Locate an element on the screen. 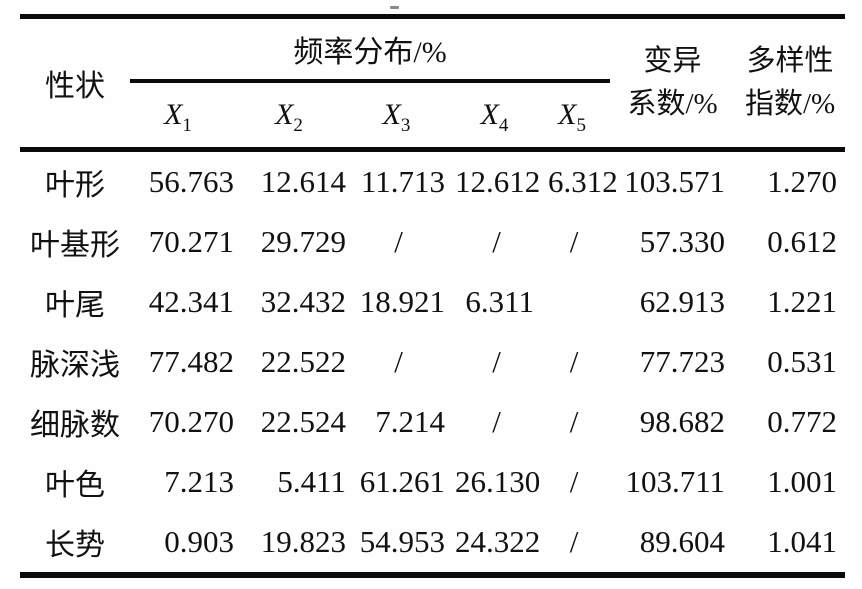  header-cv-line1: 变异 is located at coordinates (672, 61).